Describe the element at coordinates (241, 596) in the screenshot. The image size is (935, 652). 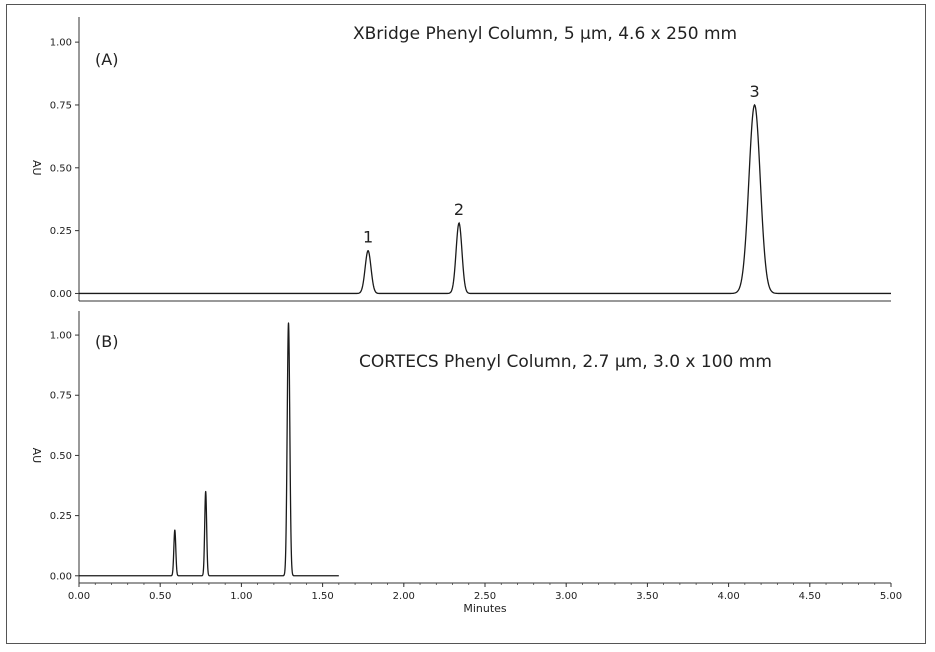
I see `x-tick-label: 1.00` at that location.